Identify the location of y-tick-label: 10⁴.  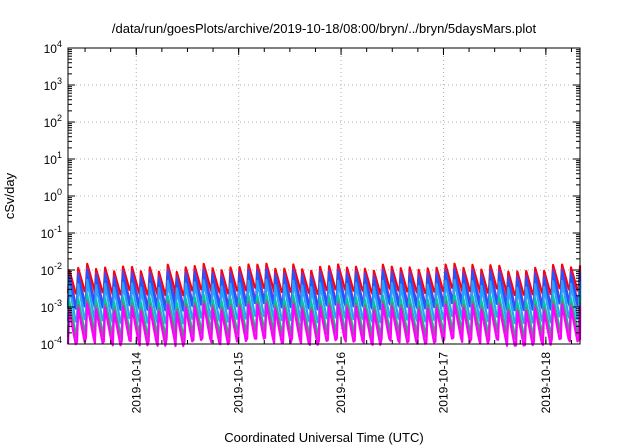
(53, 47).